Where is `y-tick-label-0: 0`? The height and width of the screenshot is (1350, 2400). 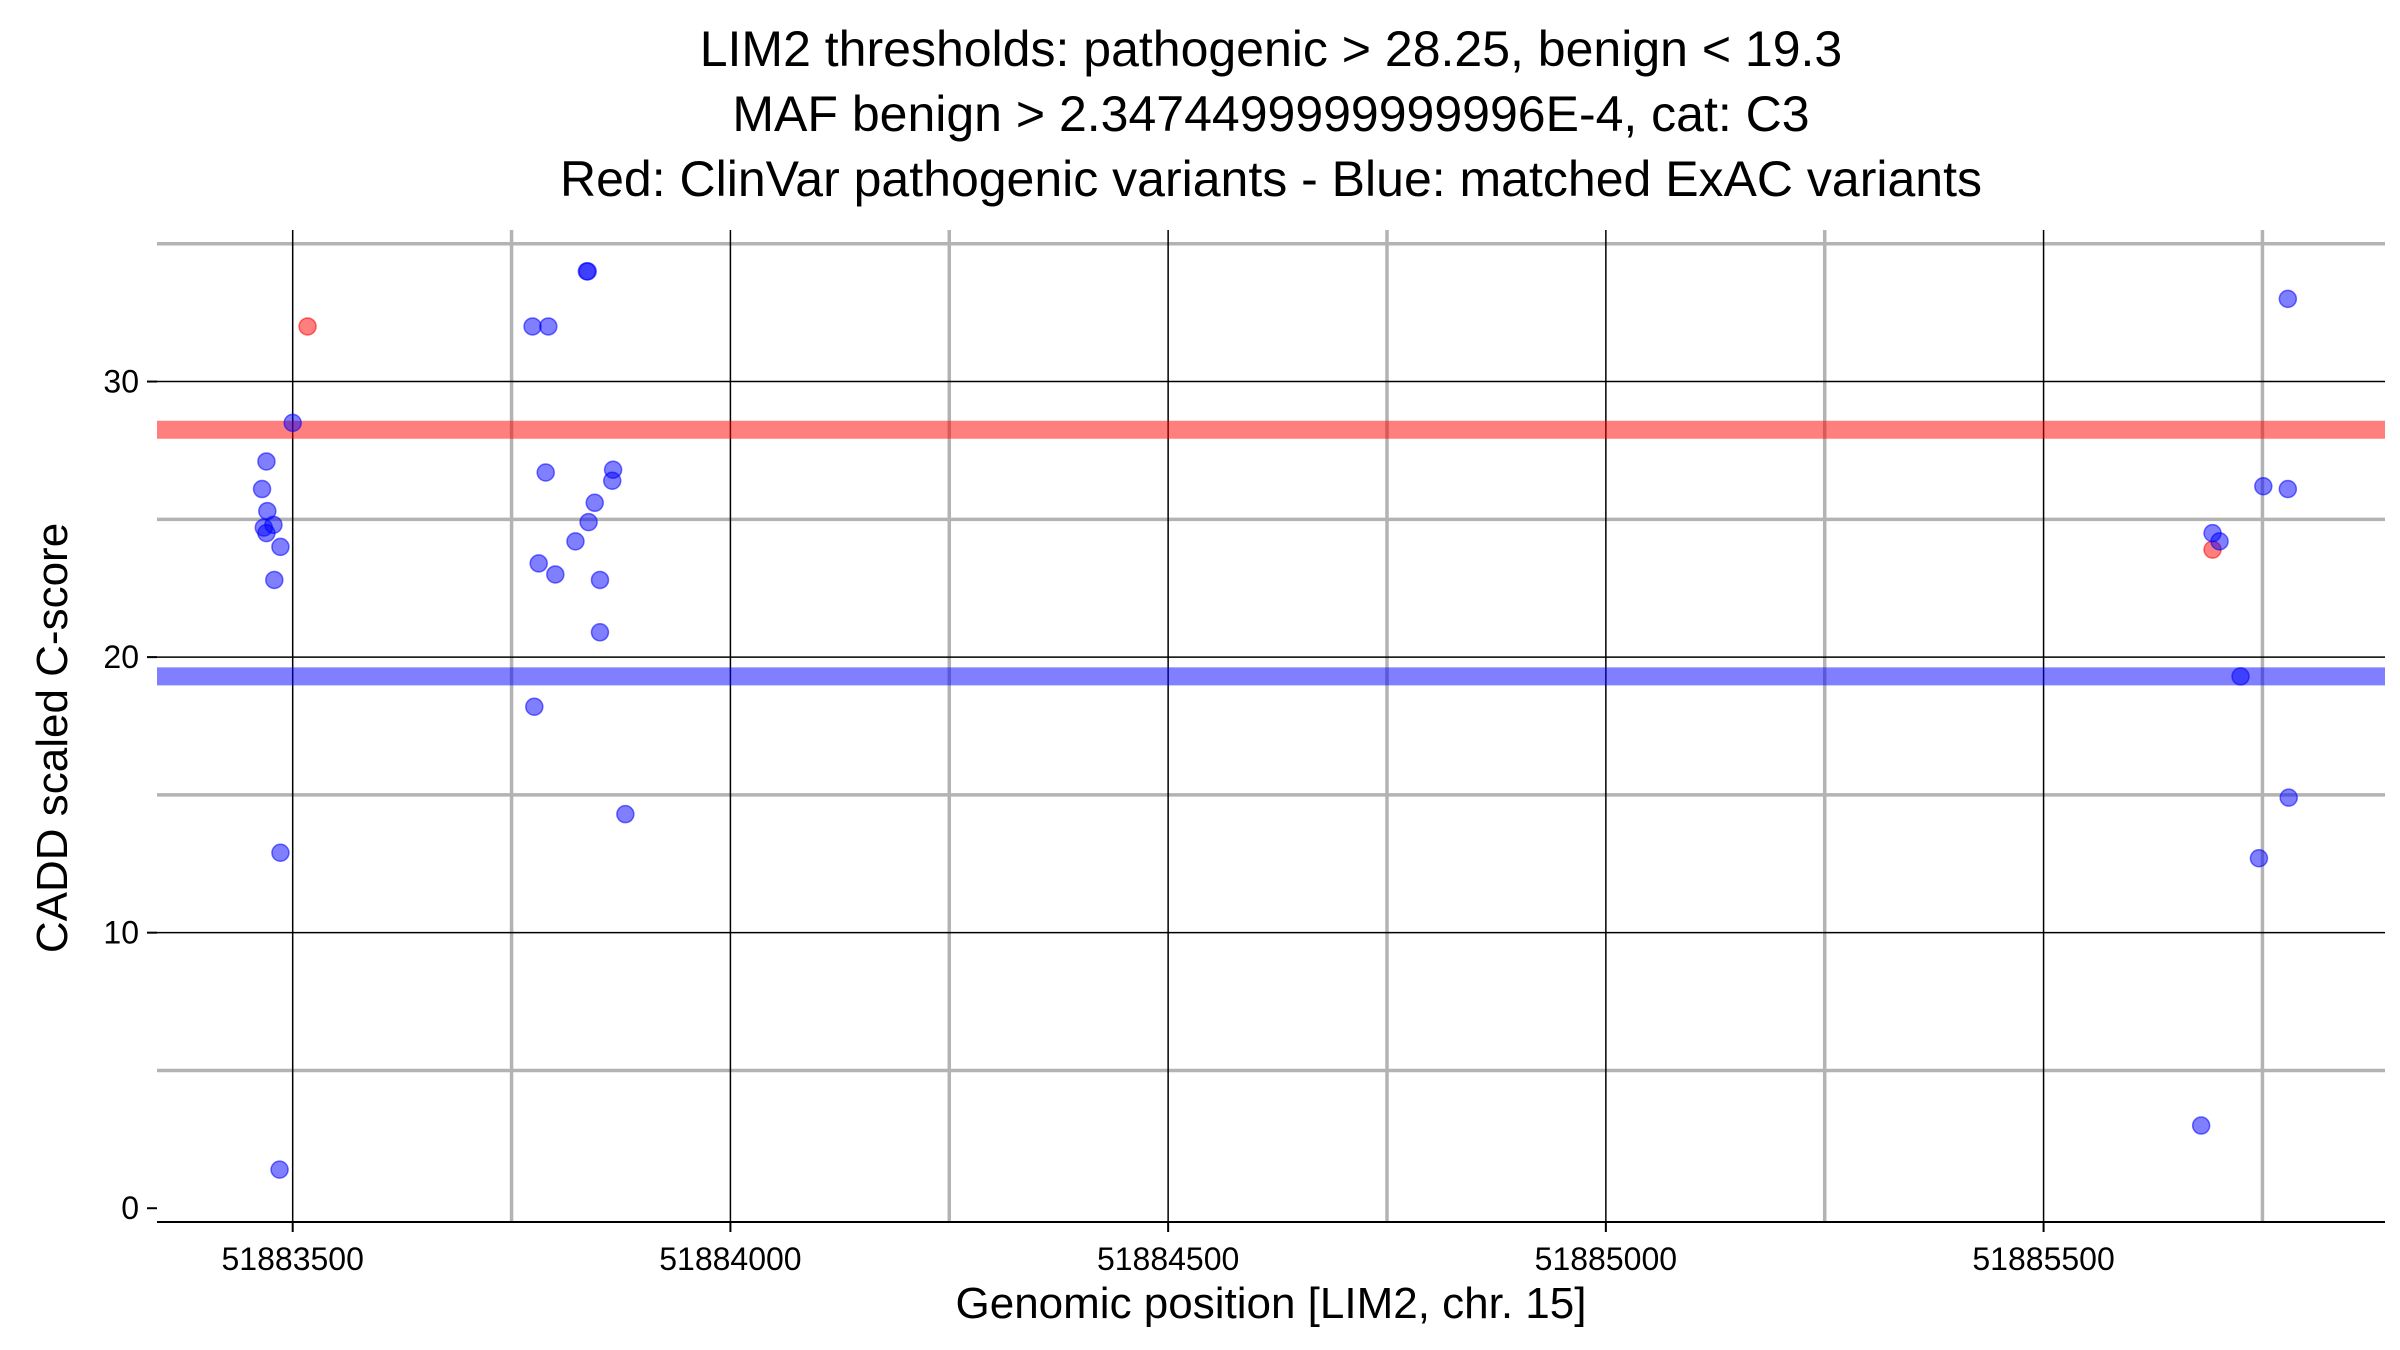 y-tick-label-0: 0 is located at coordinates (130, 1208).